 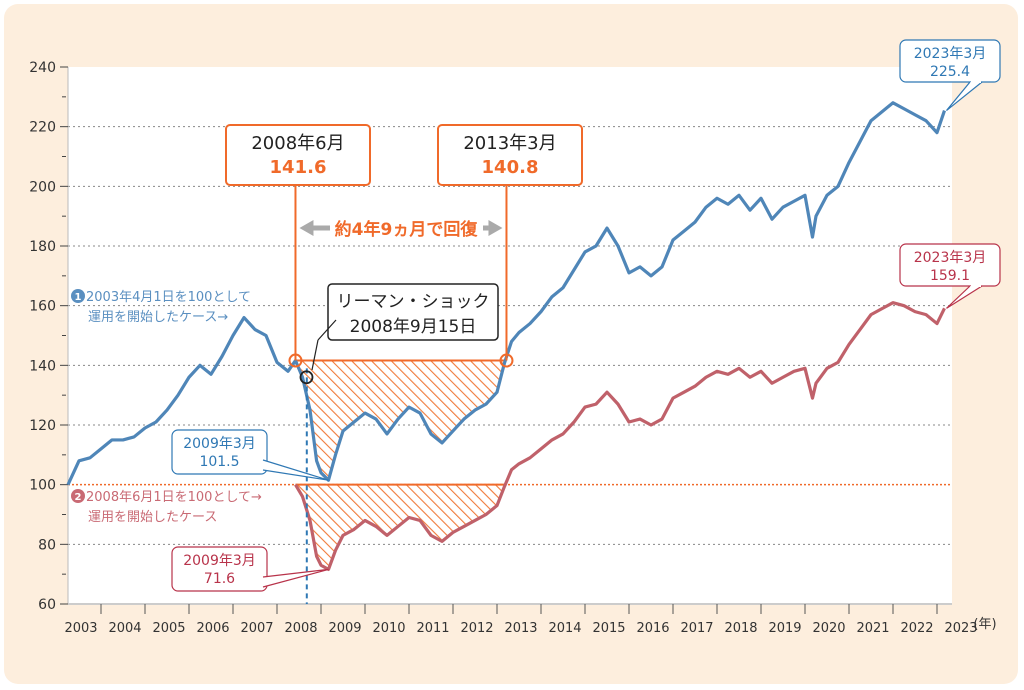 I want to click on y-tick-label: 200, so click(x=42, y=187).